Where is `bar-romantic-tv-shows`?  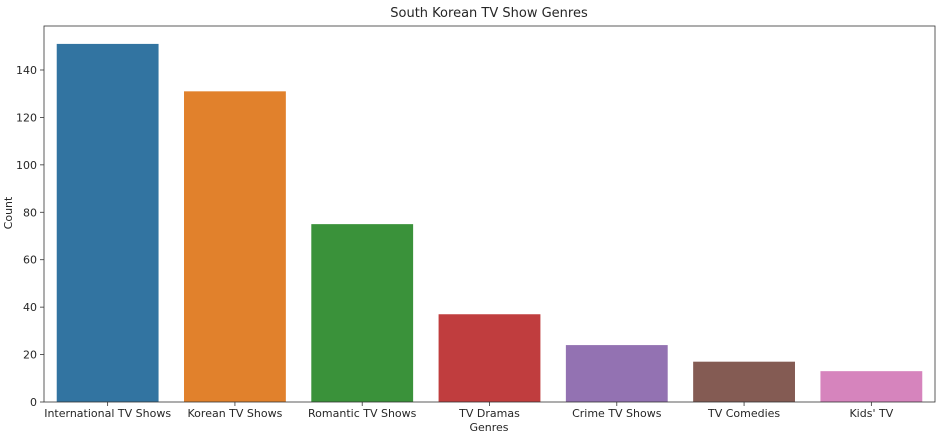 bar-romantic-tv-shows is located at coordinates (362, 313).